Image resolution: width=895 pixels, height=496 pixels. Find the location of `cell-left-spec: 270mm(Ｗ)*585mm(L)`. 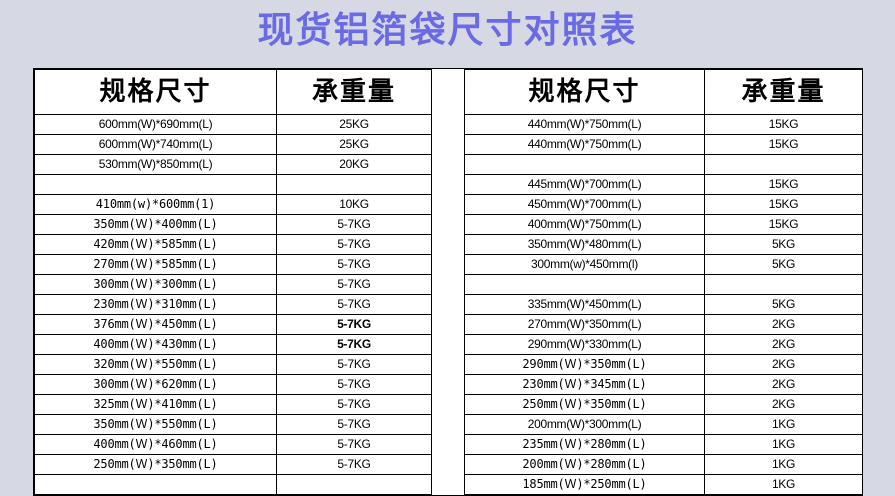

cell-left-spec: 270mm(Ｗ)*585mm(L) is located at coordinates (155, 264).